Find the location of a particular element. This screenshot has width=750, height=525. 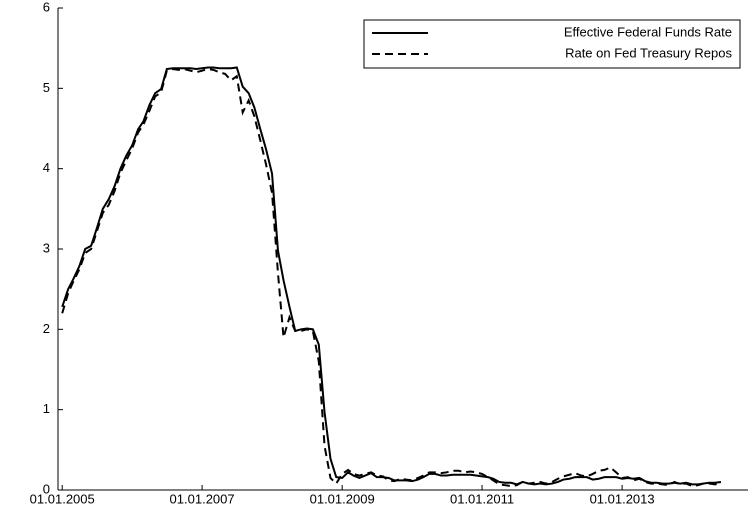

legend-label: Rate on Fed Treasury Repos is located at coordinates (648, 52).